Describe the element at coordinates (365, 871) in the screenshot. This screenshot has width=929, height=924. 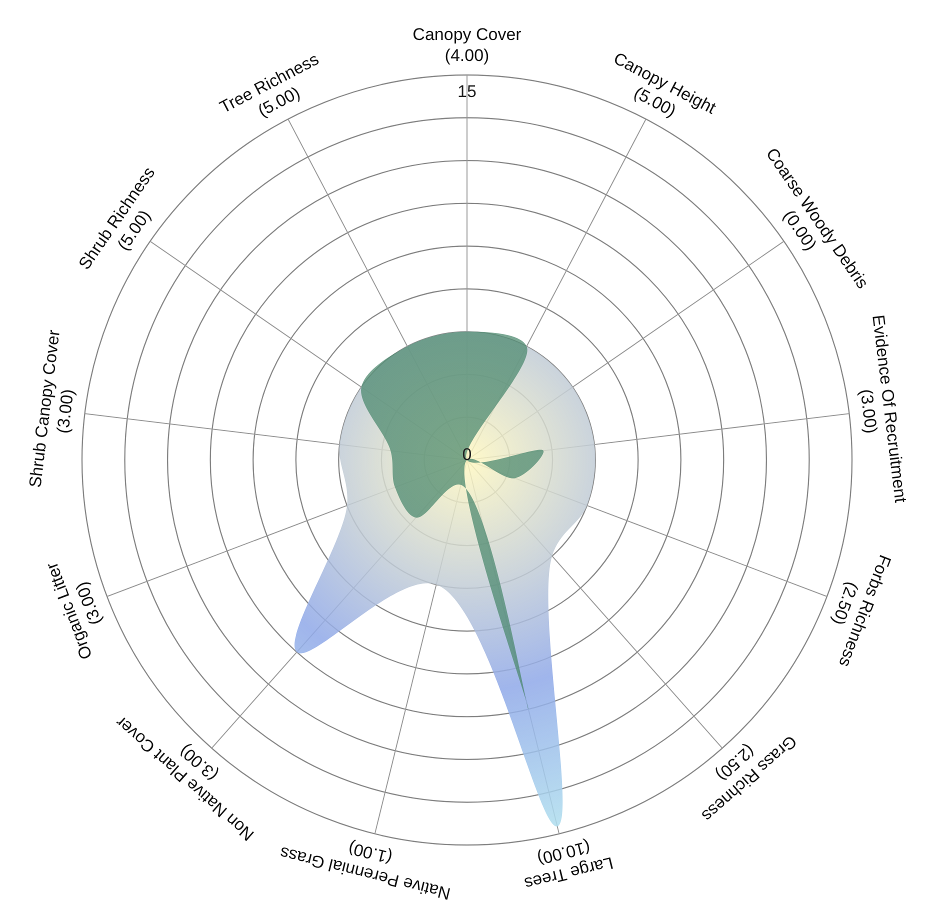
I see `spoke-label: Native Perennial Grass (1.00)` at that location.